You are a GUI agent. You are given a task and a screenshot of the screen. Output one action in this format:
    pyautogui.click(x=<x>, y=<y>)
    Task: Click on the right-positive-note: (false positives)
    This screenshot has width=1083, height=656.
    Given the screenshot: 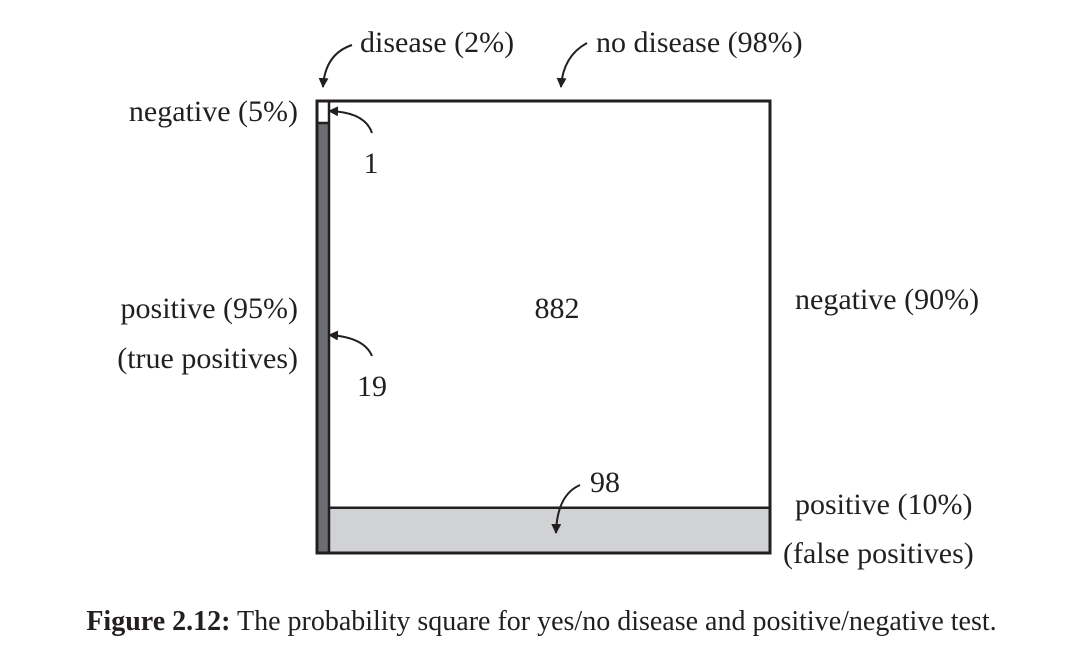 What is the action you would take?
    pyautogui.click(x=878, y=553)
    